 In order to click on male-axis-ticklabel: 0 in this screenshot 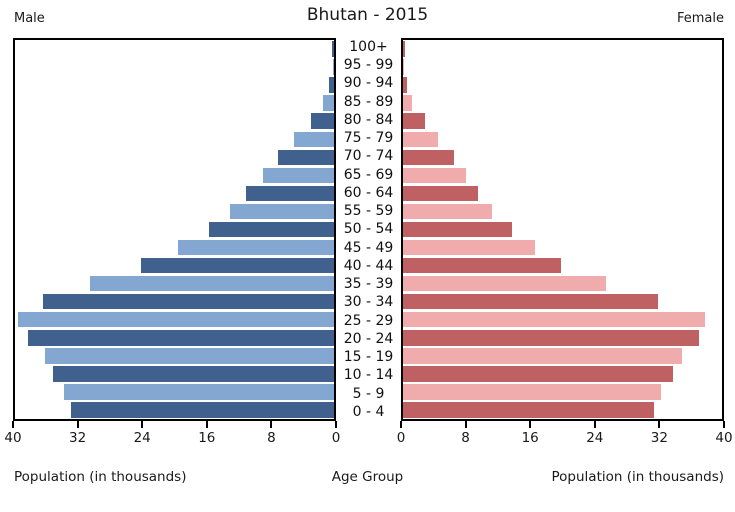, I will do `click(336, 438)`.